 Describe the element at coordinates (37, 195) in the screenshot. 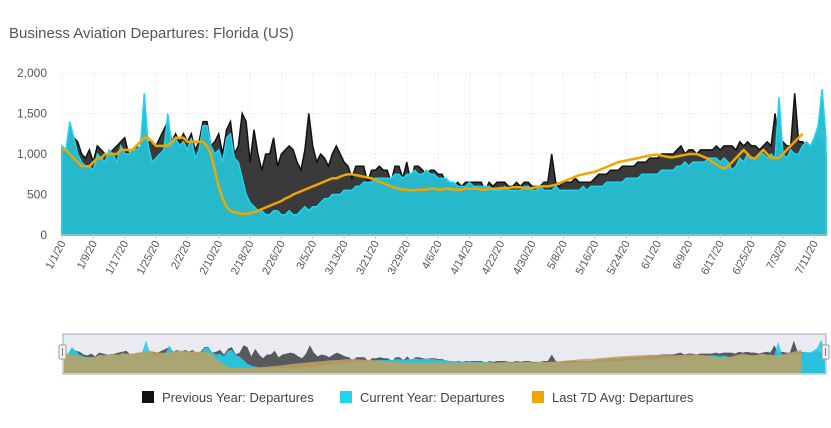

I see `y-tick-label: 500` at that location.